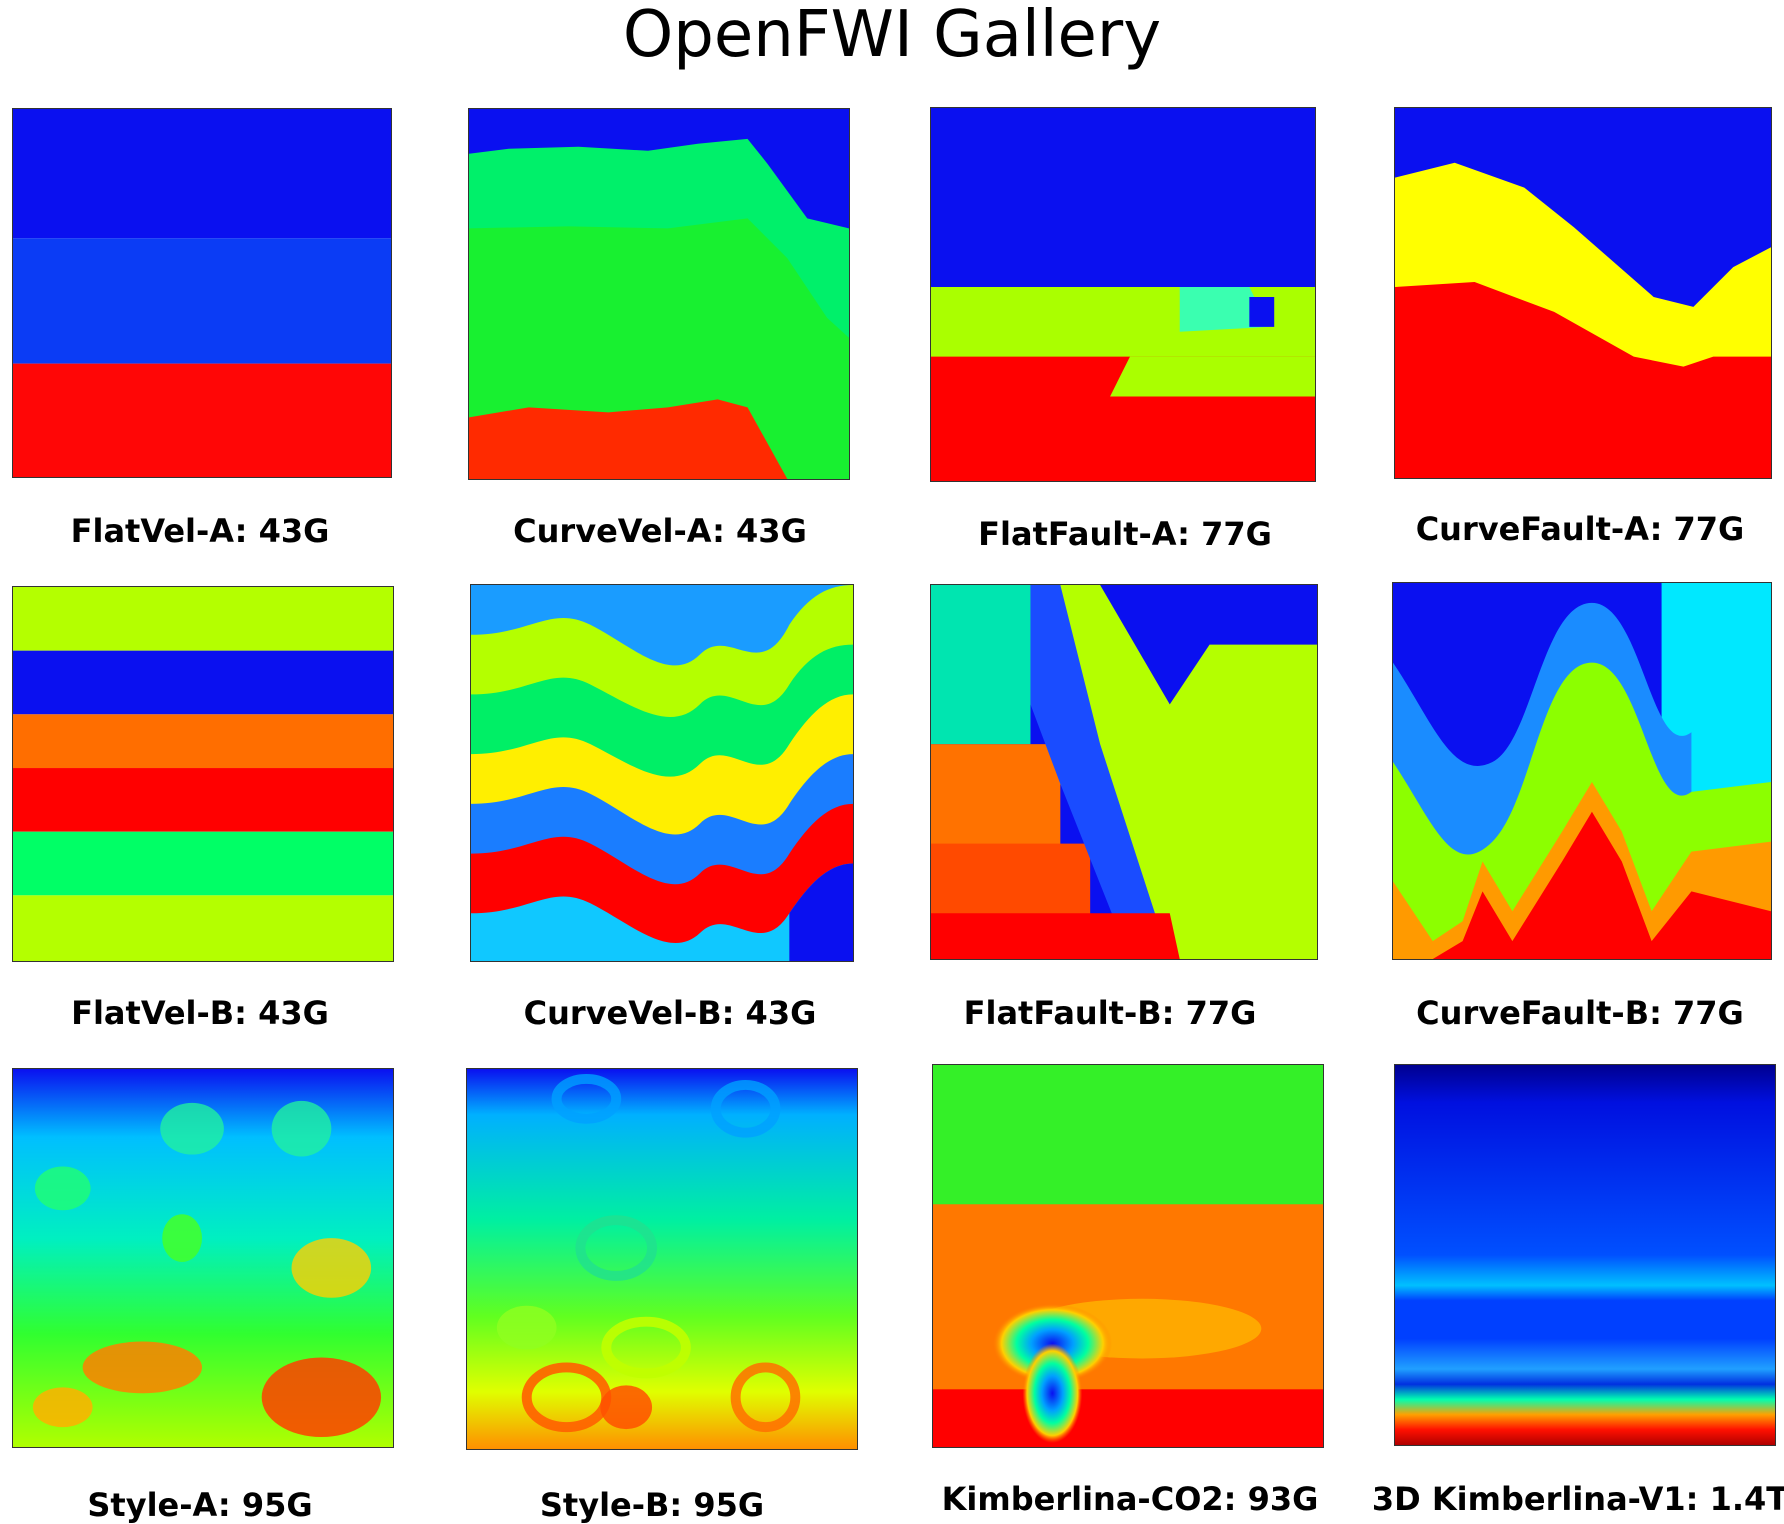 The height and width of the screenshot is (1524, 1784). I want to click on style-b-image, so click(662, 1259).